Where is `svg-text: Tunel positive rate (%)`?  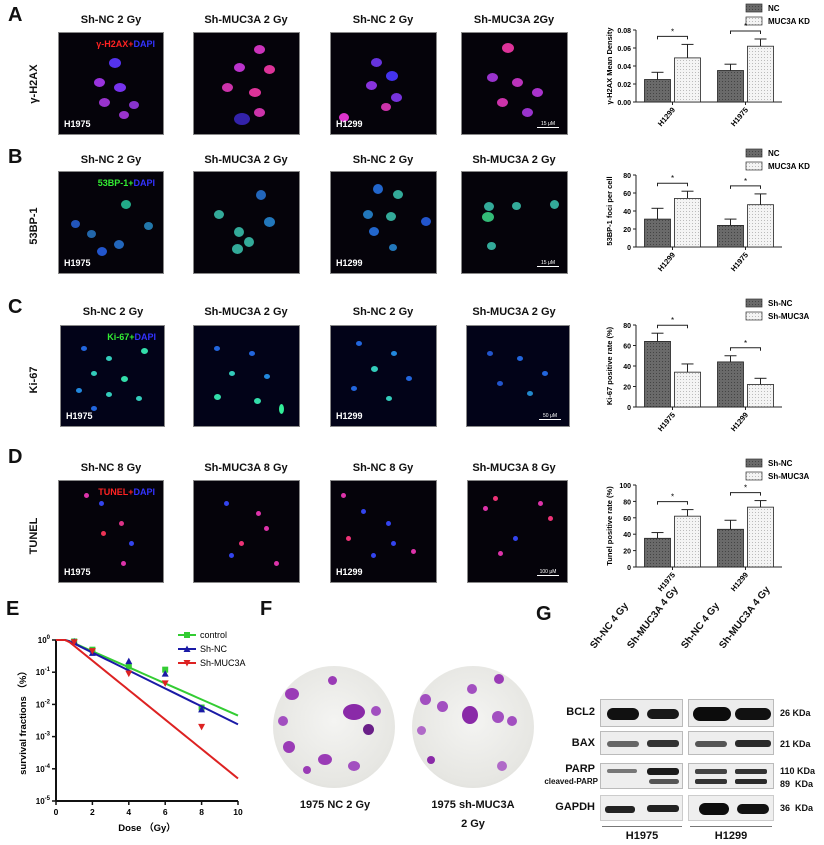 svg-text: Tunel positive rate (%) is located at coordinates (609, 526).